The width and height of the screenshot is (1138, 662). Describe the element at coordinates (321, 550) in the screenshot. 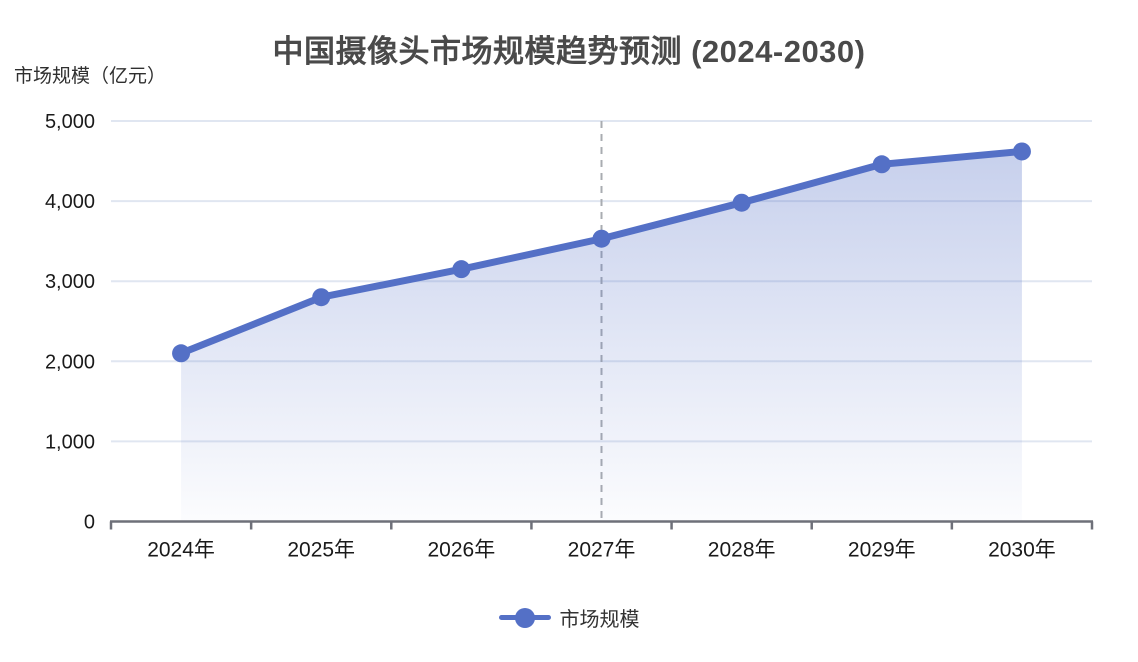

I see `x-tick-label: 2025年` at that location.